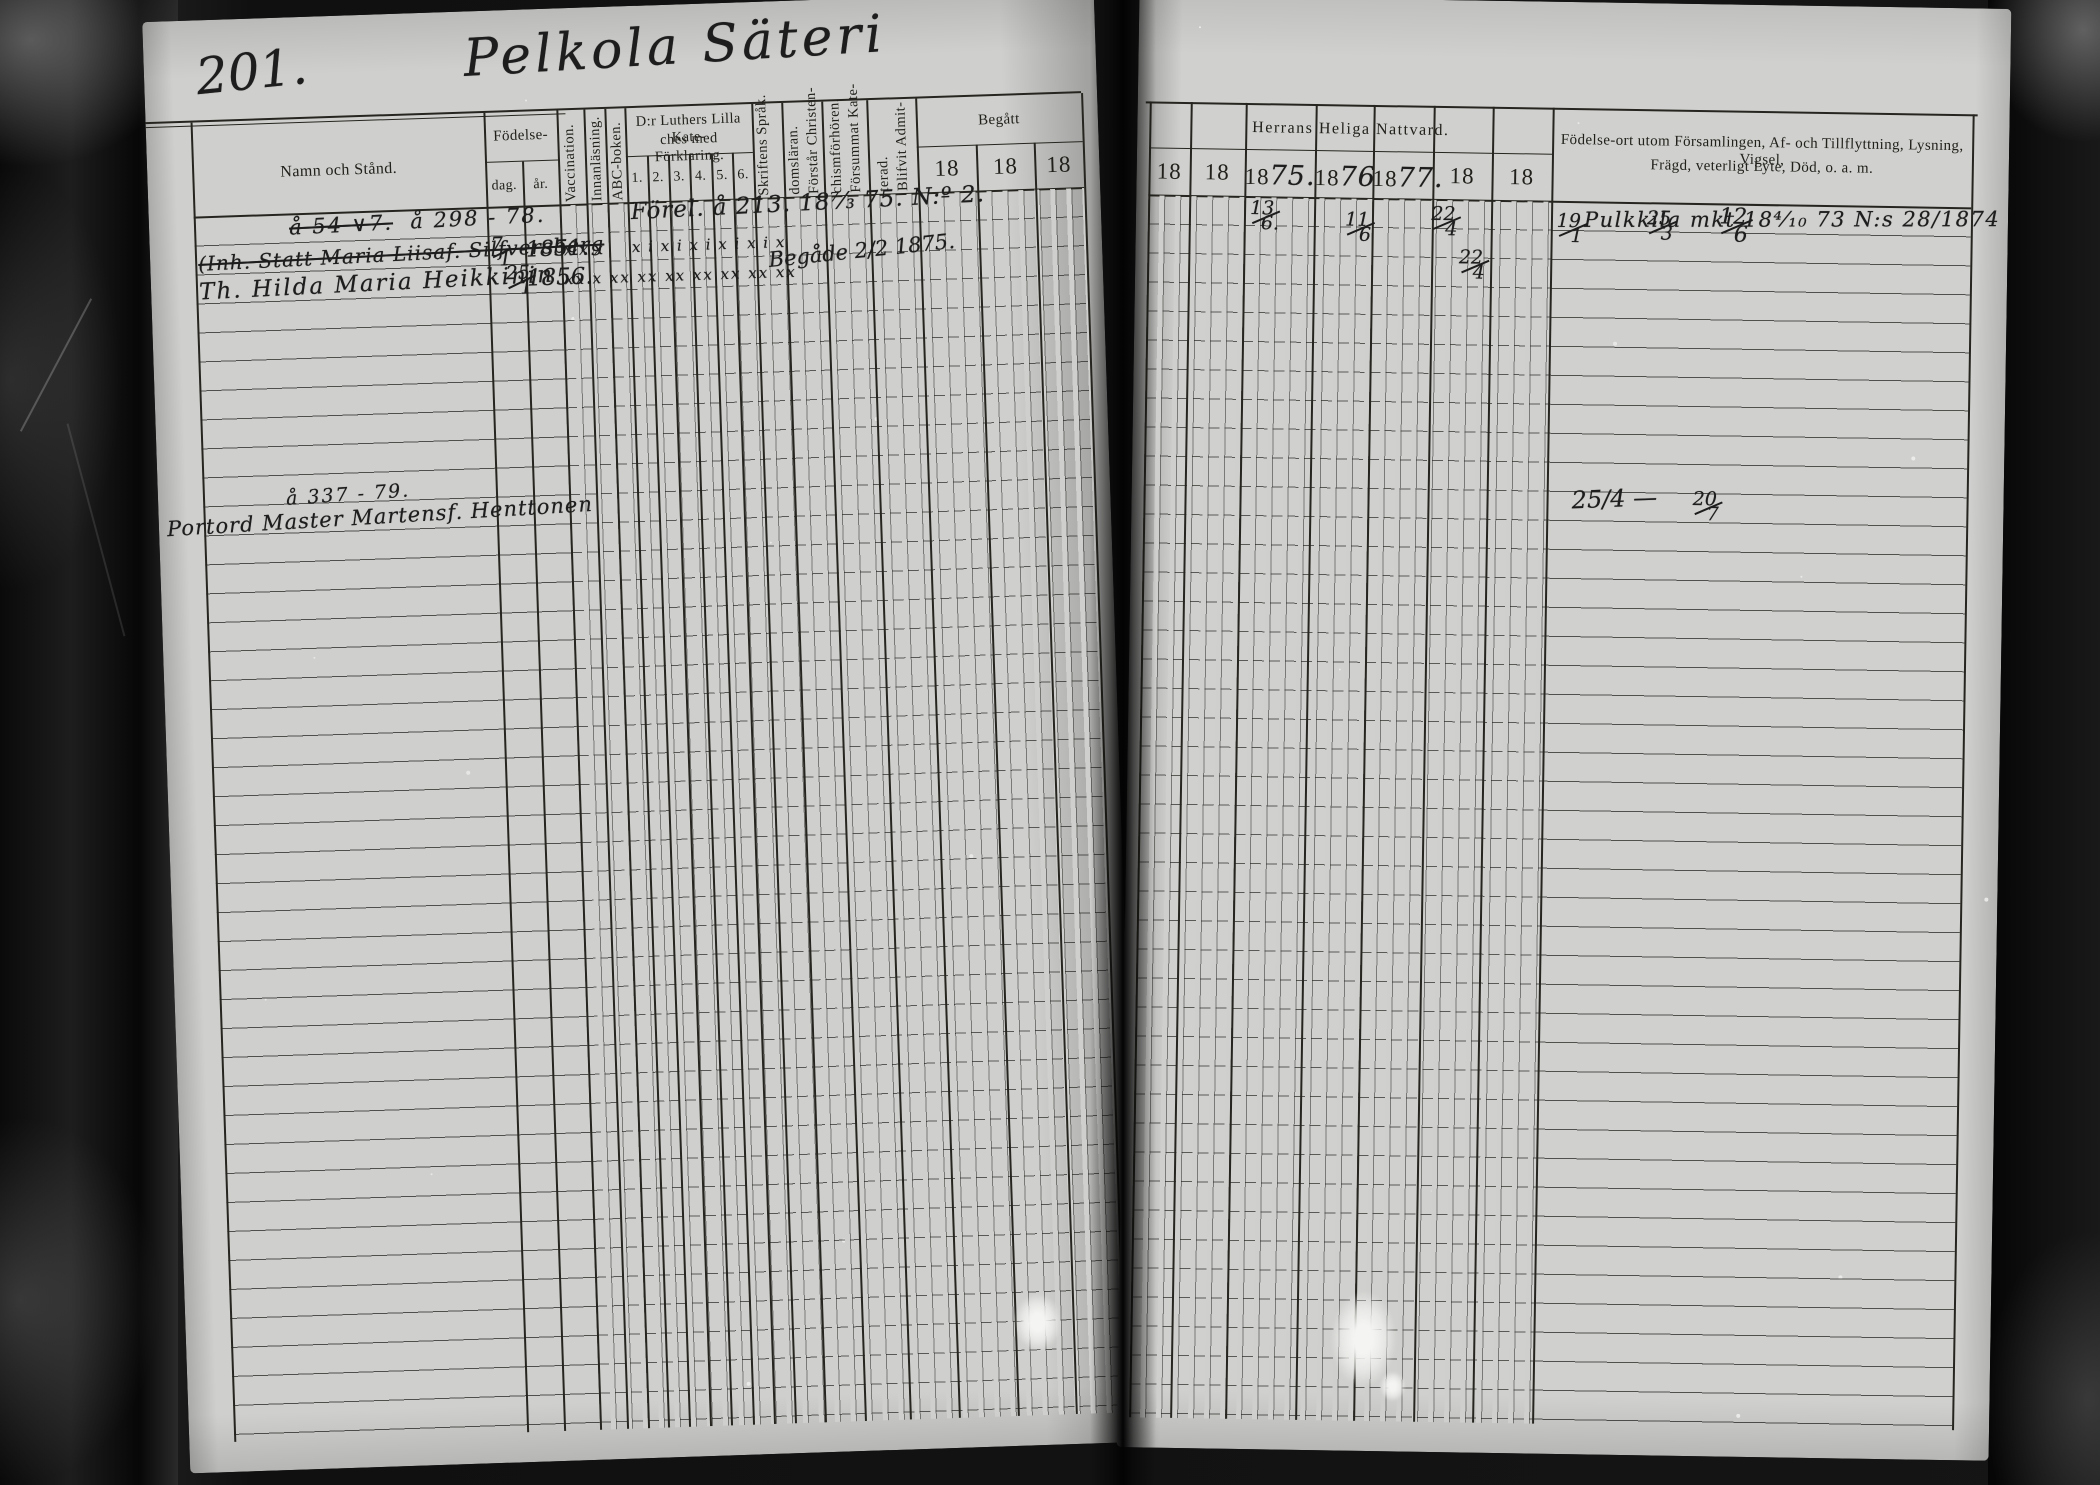 The image size is (2100, 1485). Describe the element at coordinates (893, 146) in the screenshot. I see `col-header-blifvit: Blifvit Admit- terad.` at that location.